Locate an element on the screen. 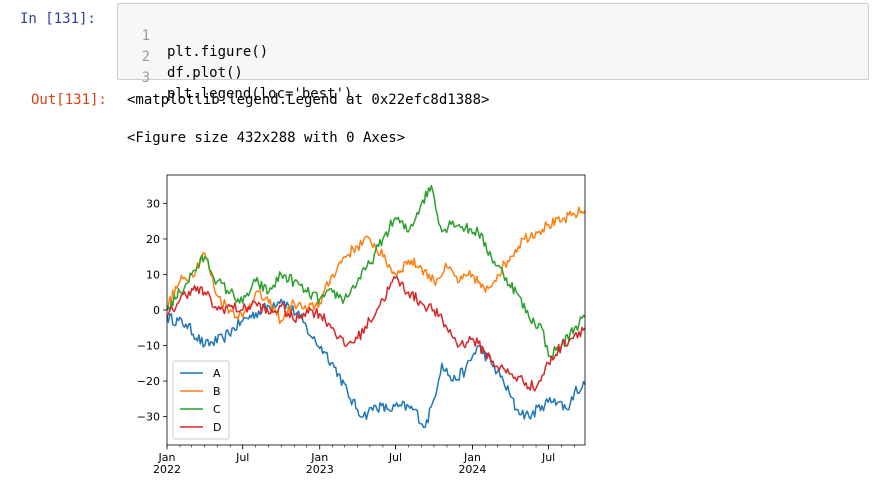 The image size is (872, 487). code-line: 2 df.plot() is located at coordinates (180, 57).